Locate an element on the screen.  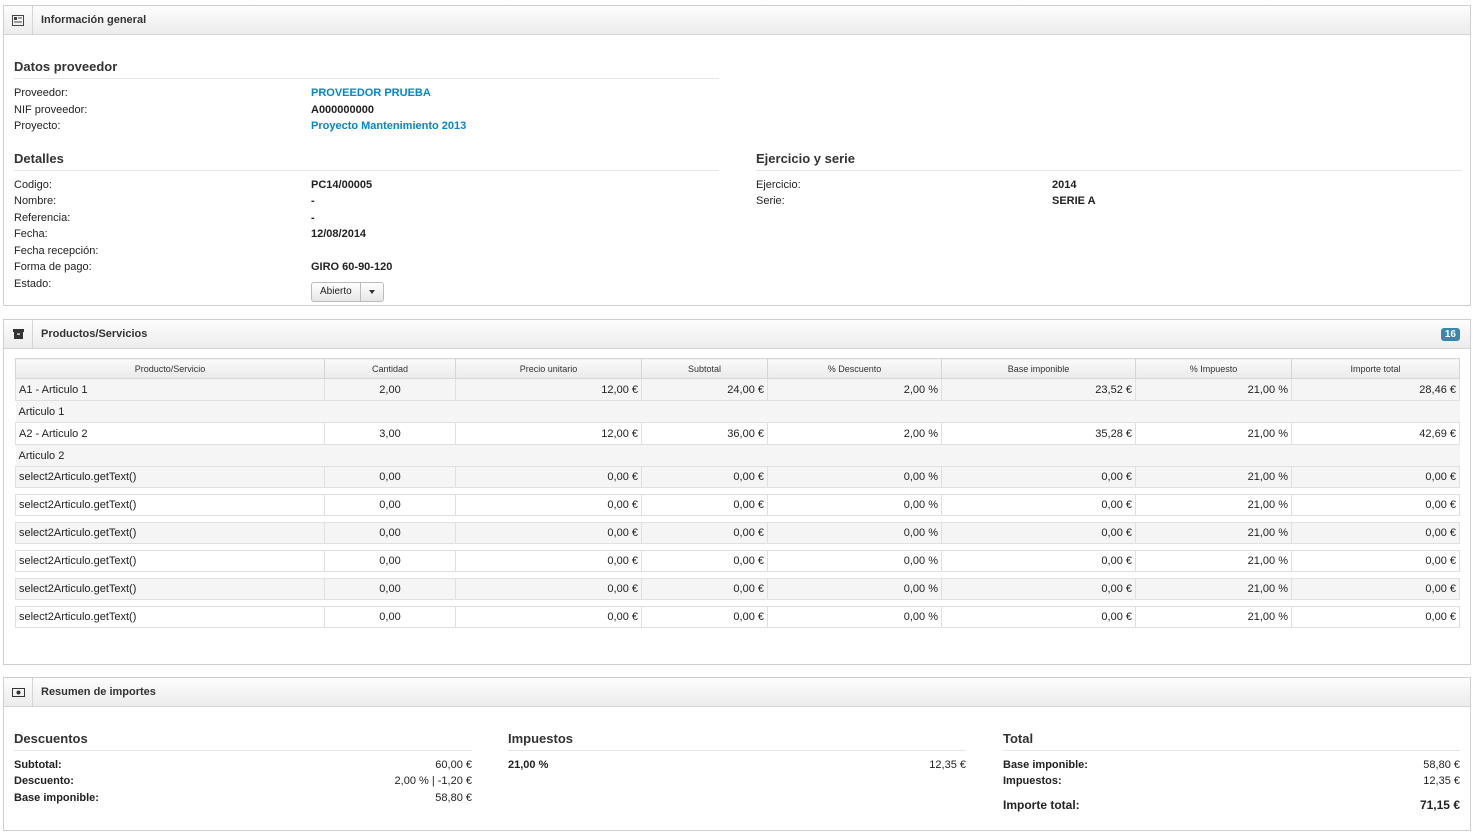
ejercicio-heading: Ejercicio y serie is located at coordinates (806, 158).